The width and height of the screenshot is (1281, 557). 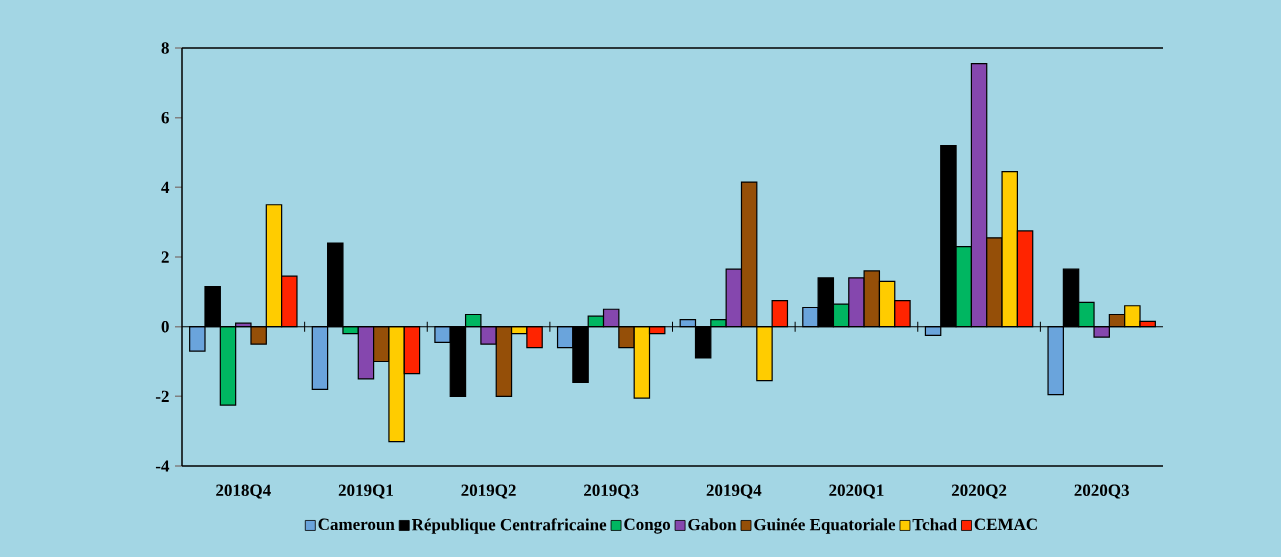 What do you see at coordinates (856, 491) in the screenshot?
I see `x-tick-label: 2020Q1` at bounding box center [856, 491].